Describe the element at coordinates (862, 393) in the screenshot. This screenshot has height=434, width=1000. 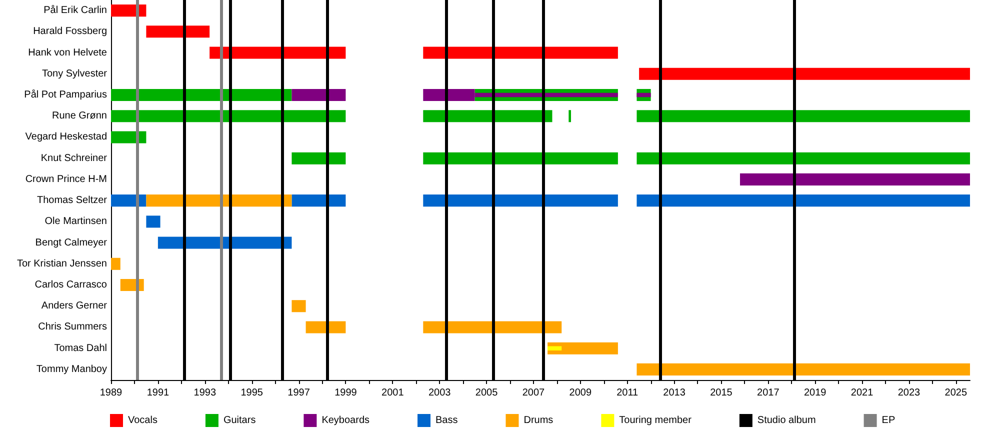
I see `x-tick-label: 2021` at that location.